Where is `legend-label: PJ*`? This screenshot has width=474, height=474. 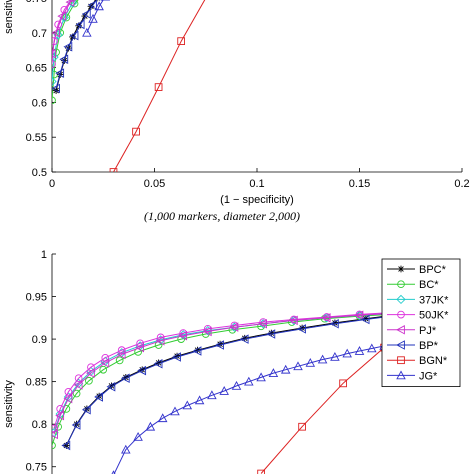
legend-label: PJ* is located at coordinates (428, 331).